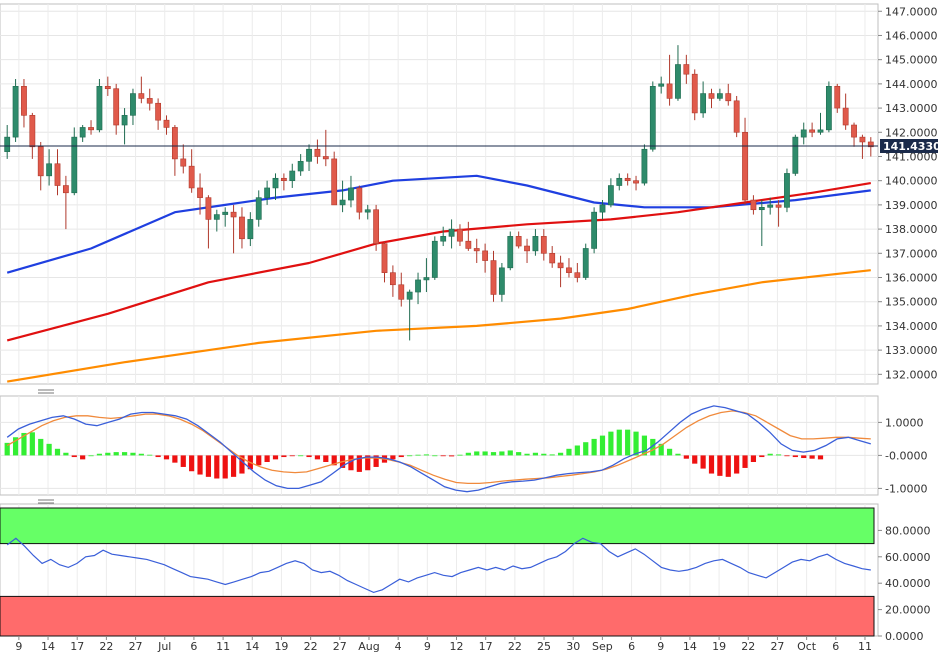 Image resolution: width=949 pixels, height=661 pixels. Describe the element at coordinates (690, 646) in the screenshot. I see `x-tick-label: 14` at that location.